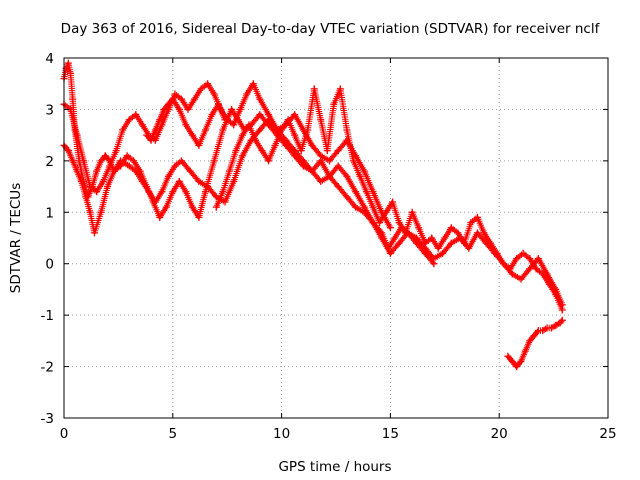  Describe the element at coordinates (281, 434) in the screenshot. I see `x-tick-label: 10` at that location.